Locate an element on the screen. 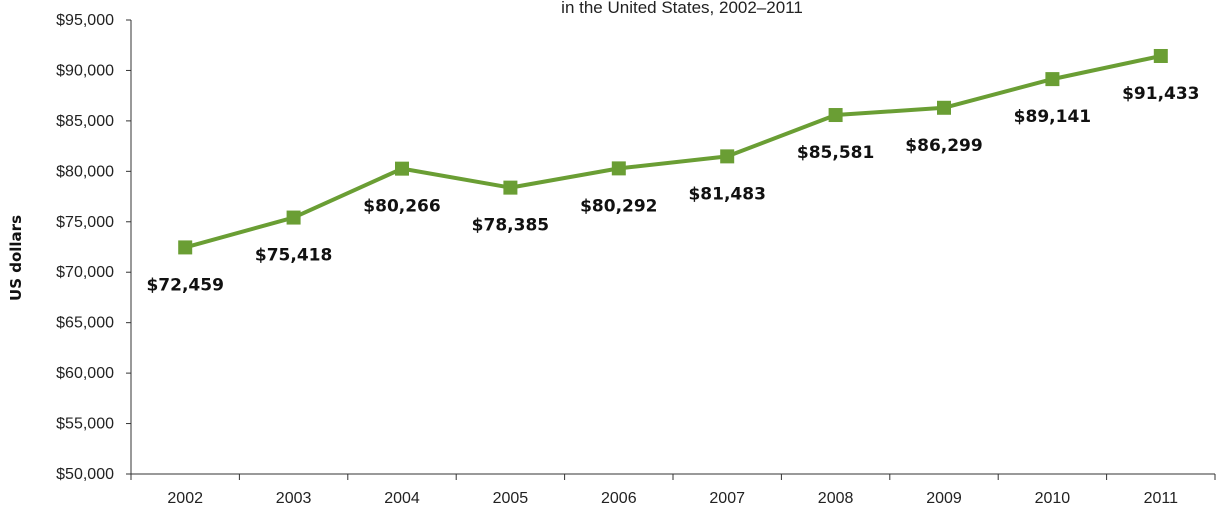 This screenshot has width=1231, height=517. y-tick-label: $55,000 is located at coordinates (85, 424).